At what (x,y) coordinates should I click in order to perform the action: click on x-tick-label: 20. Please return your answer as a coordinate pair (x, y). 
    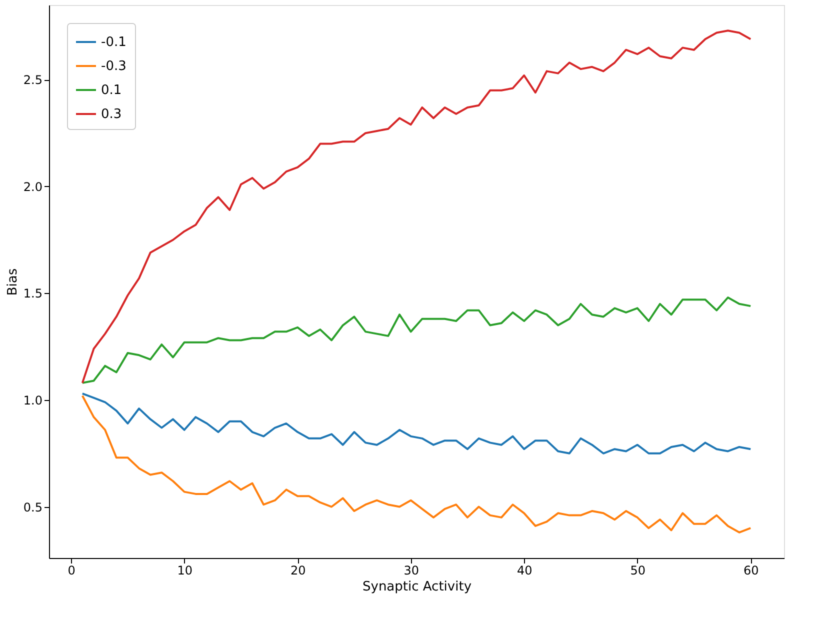
    Looking at the image, I should click on (298, 571).